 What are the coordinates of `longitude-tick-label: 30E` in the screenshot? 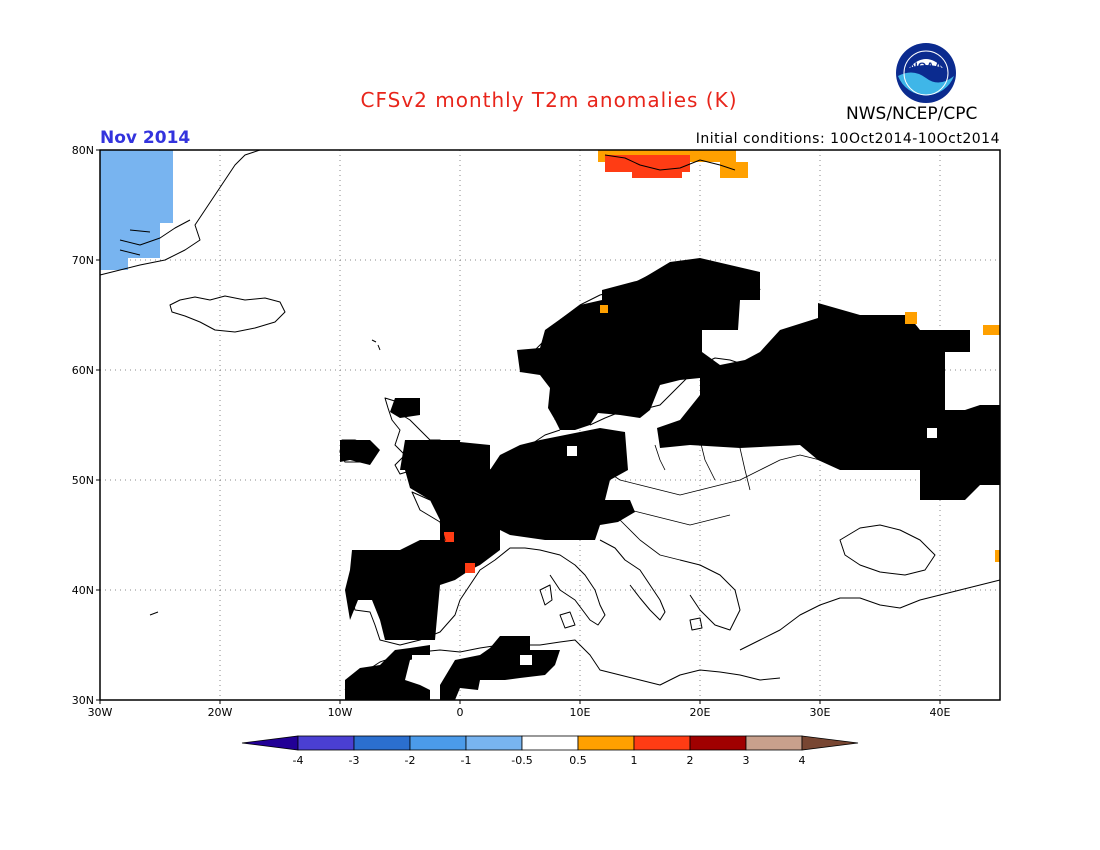 It's located at (820, 712).